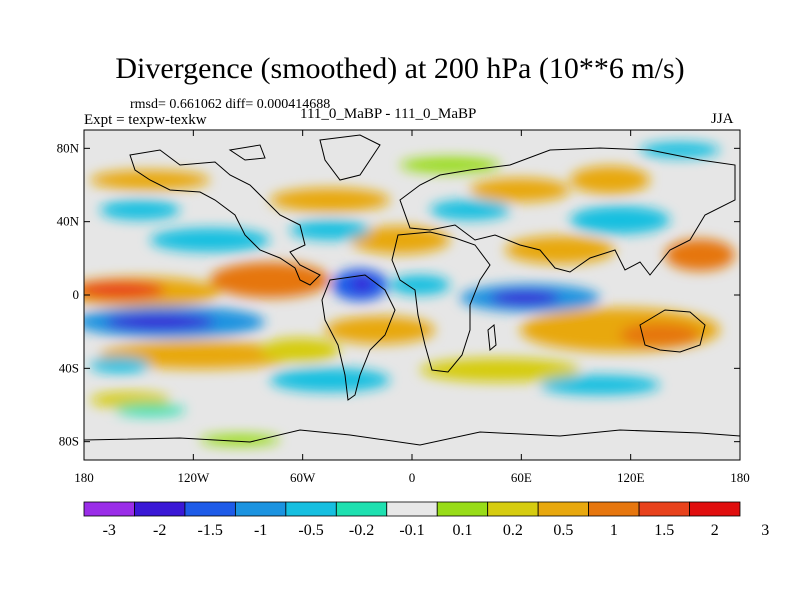 The width and height of the screenshot is (800, 600). What do you see at coordinates (722, 119) in the screenshot?
I see `season-label: JJA` at bounding box center [722, 119].